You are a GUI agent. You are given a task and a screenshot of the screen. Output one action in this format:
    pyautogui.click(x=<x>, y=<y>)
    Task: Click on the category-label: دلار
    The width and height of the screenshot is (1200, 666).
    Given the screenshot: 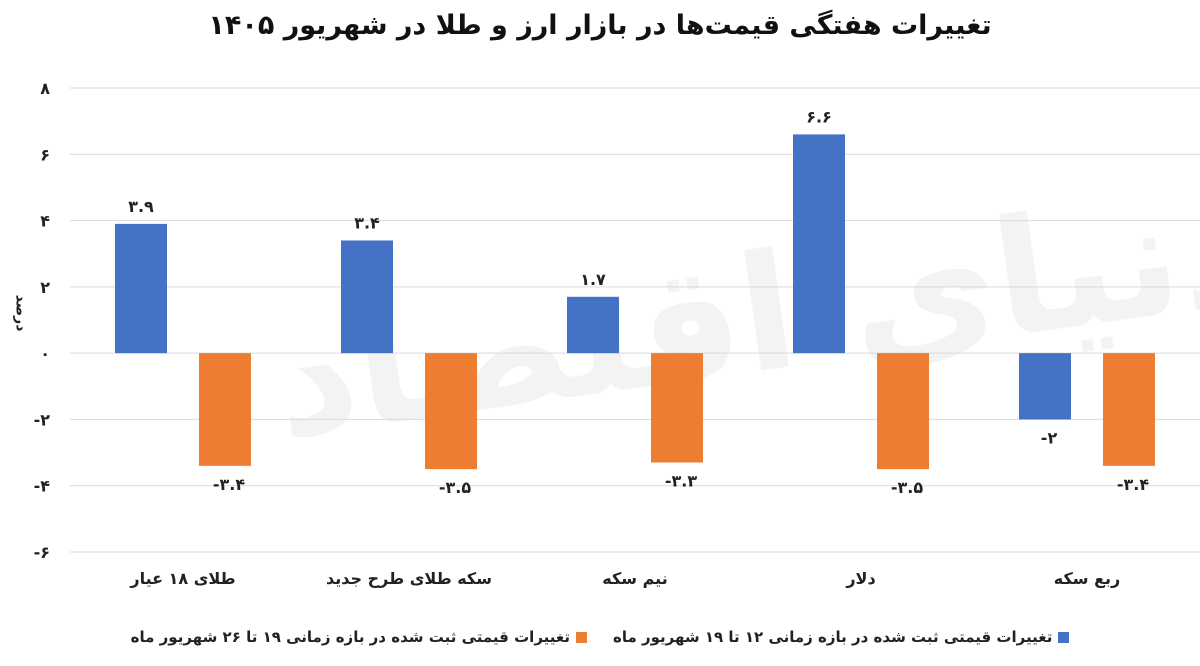 What is the action you would take?
    pyautogui.click(x=860, y=578)
    